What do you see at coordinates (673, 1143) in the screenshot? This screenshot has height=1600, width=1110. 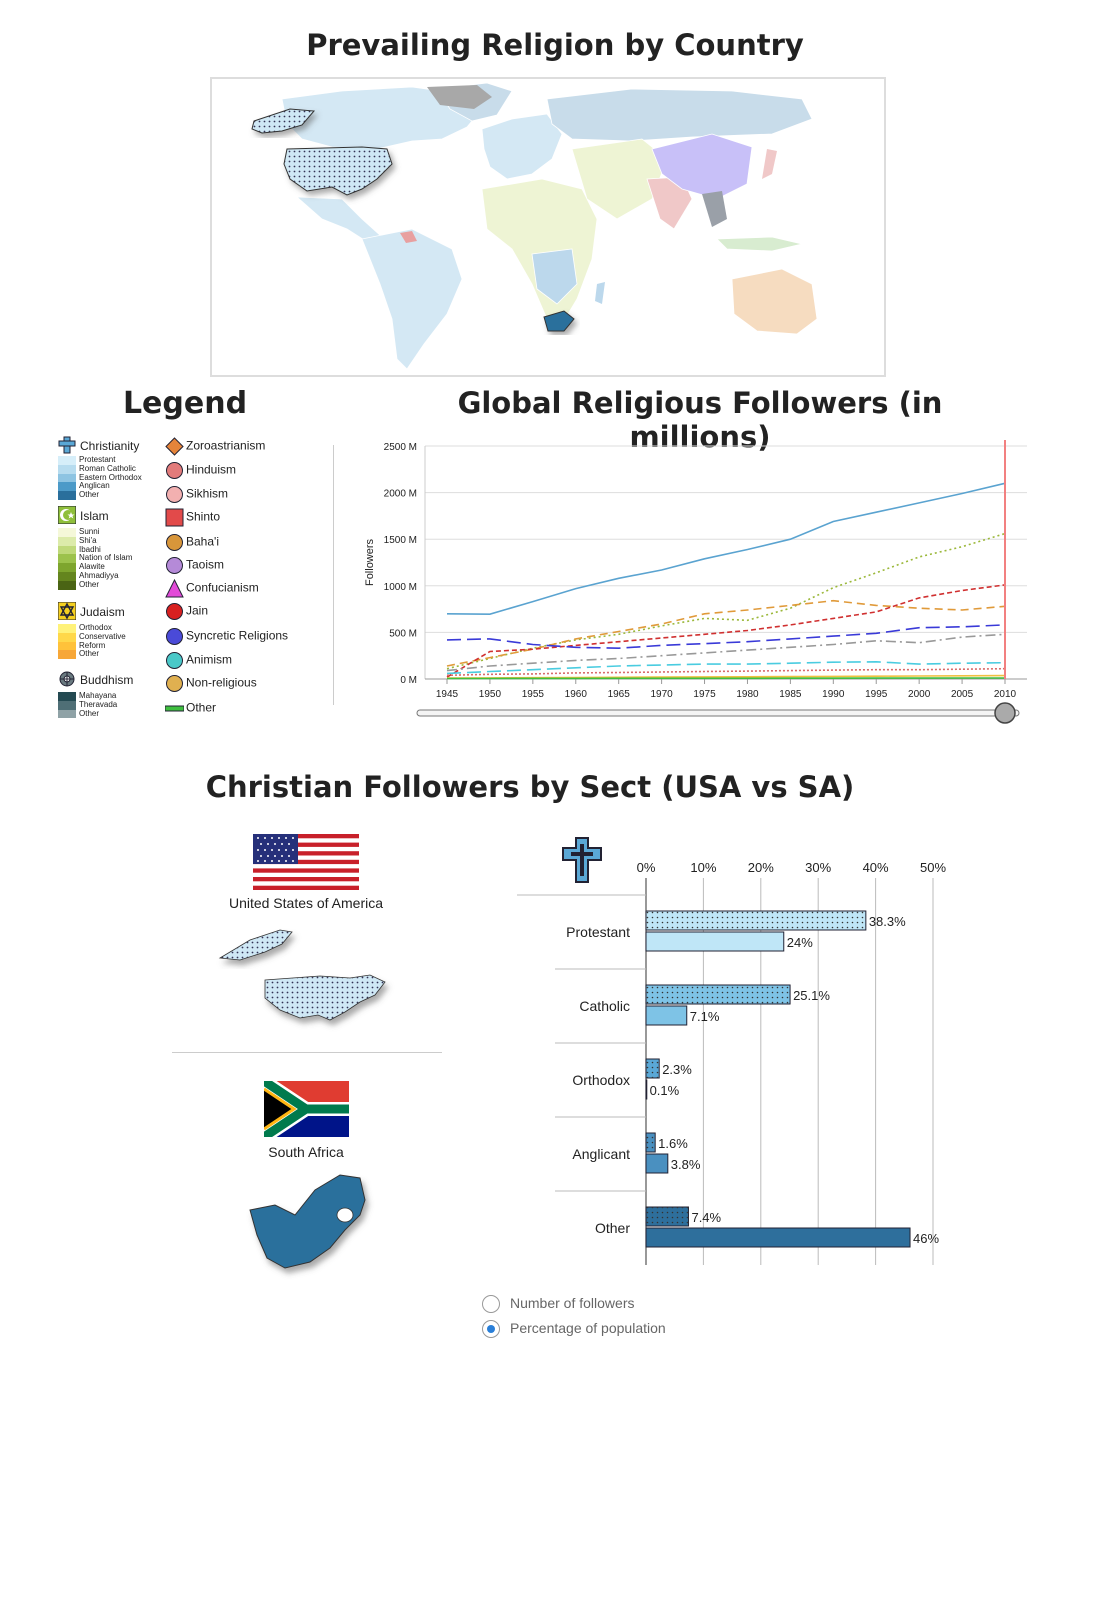 I see `data-label: 1.6%` at bounding box center [673, 1143].